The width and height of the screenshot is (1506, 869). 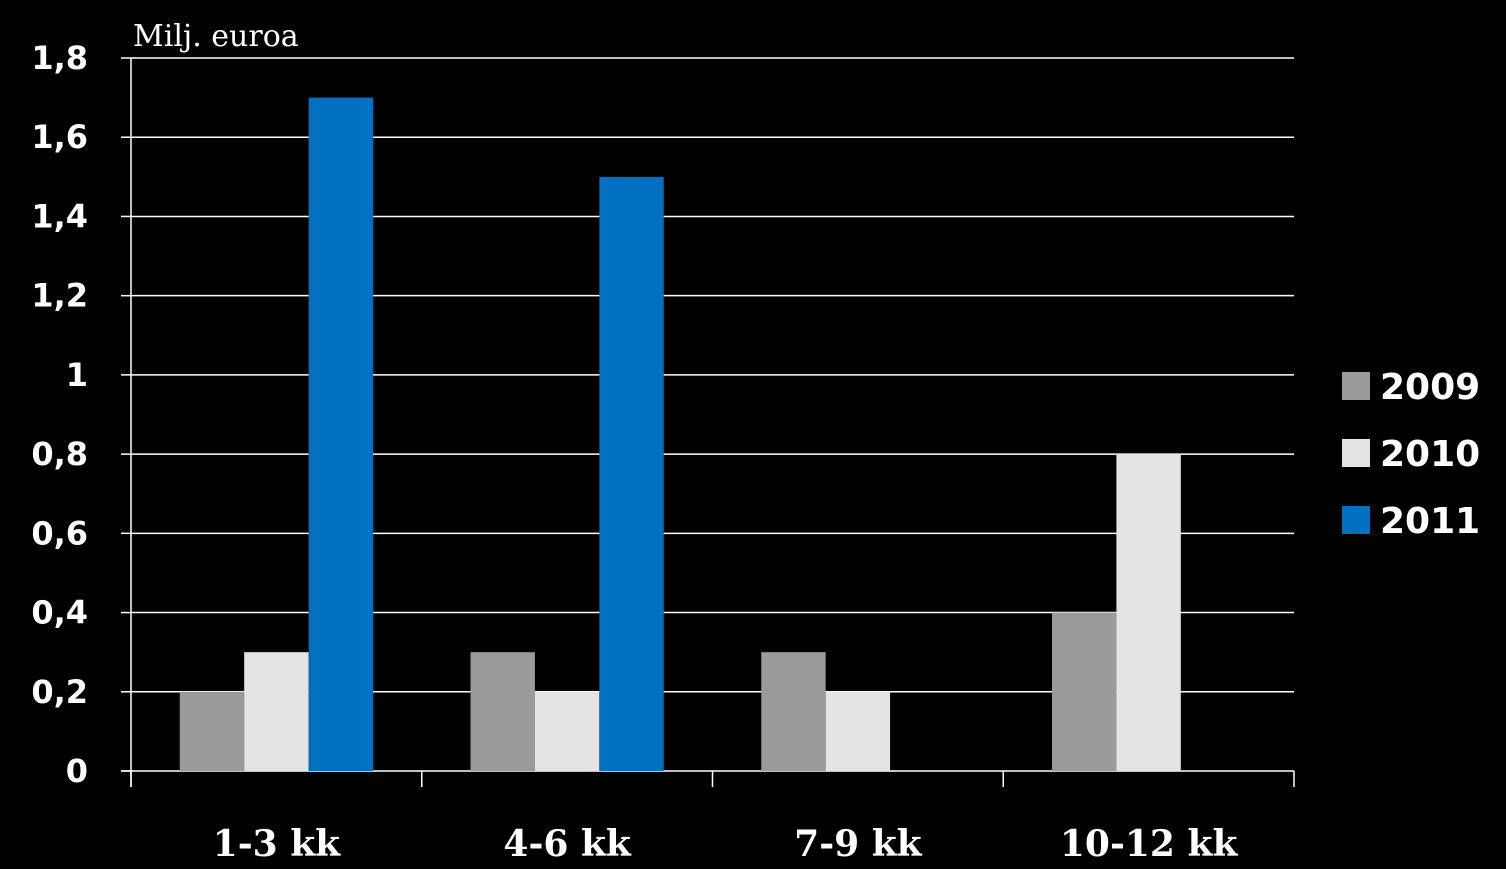 What do you see at coordinates (1149, 843) in the screenshot?
I see `x-tick-label: 10-12 kk` at bounding box center [1149, 843].